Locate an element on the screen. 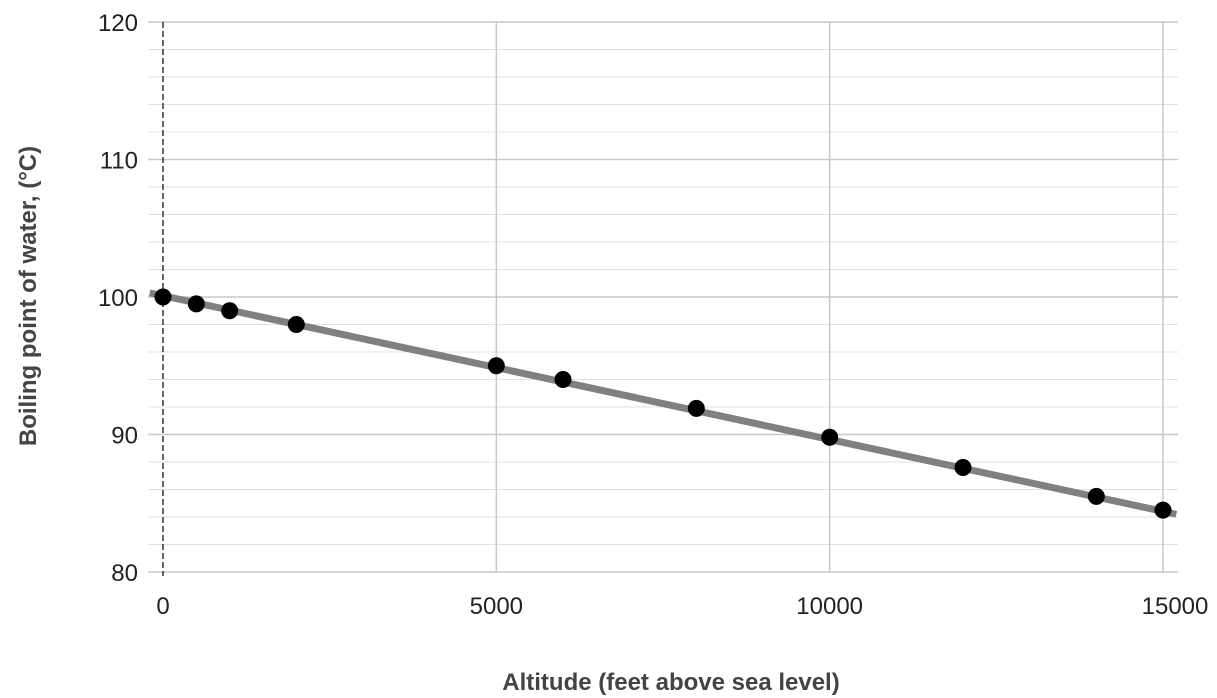  y-tick-labels: 80 90 100 110 120 is located at coordinates (118, 298).